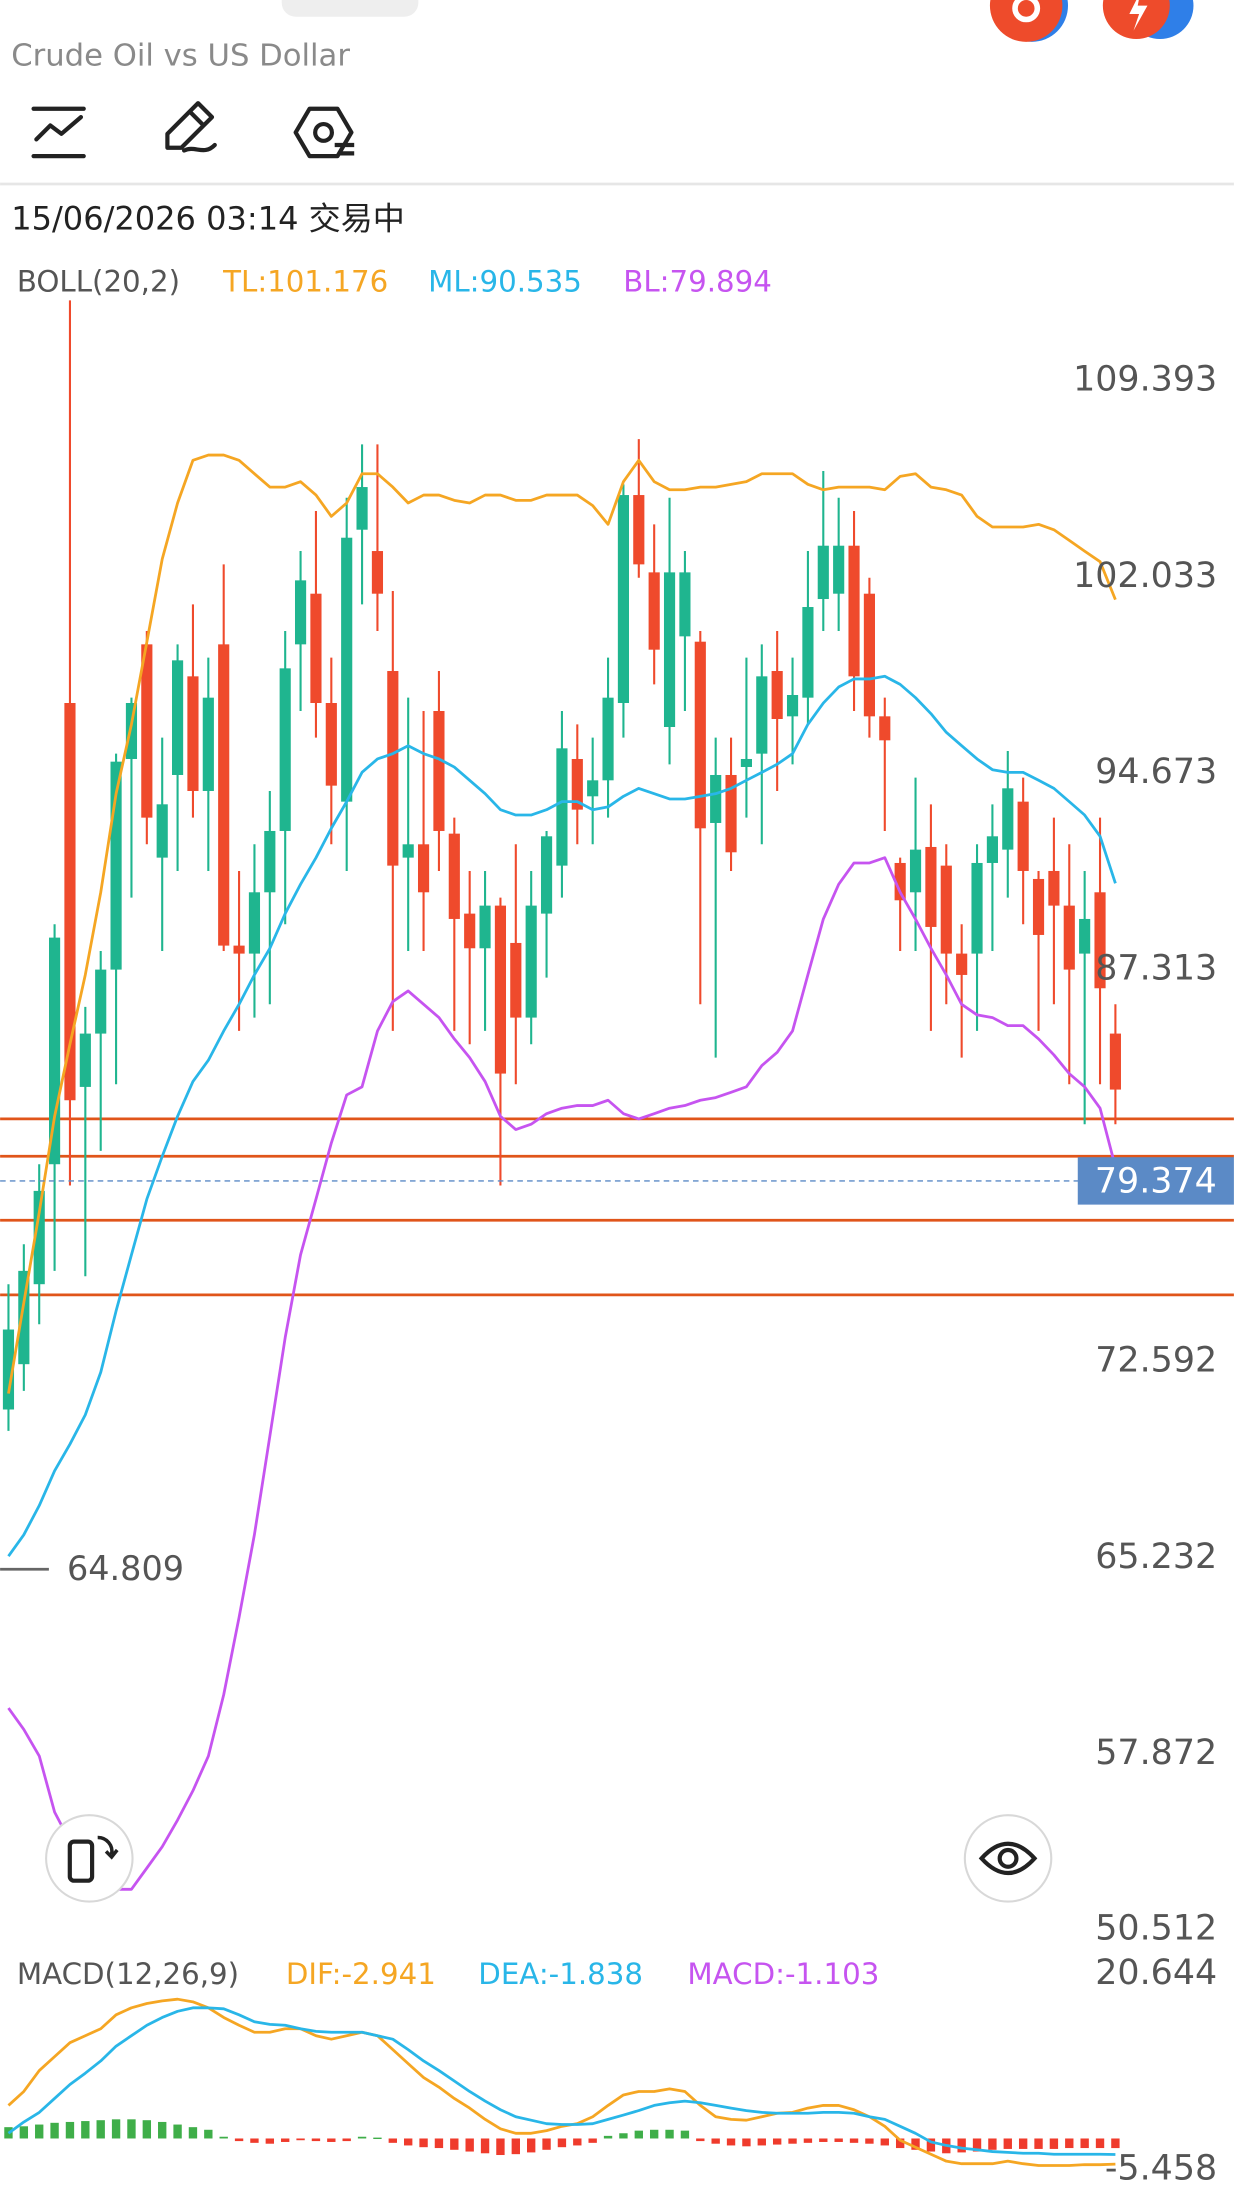  Describe the element at coordinates (324, 132) in the screenshot. I see `settings-button` at that location.